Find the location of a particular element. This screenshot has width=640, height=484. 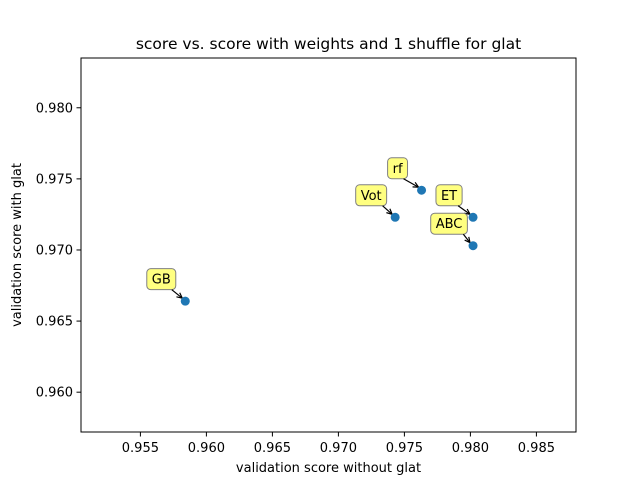

x-tick-label: 0.985 is located at coordinates (536, 448).